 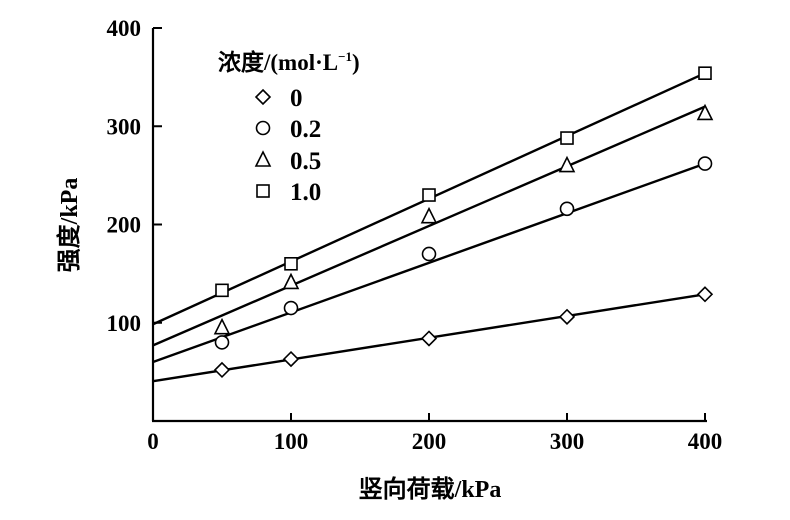 What do you see at coordinates (263, 97) in the screenshot?
I see `legend-diamond-icon` at bounding box center [263, 97].